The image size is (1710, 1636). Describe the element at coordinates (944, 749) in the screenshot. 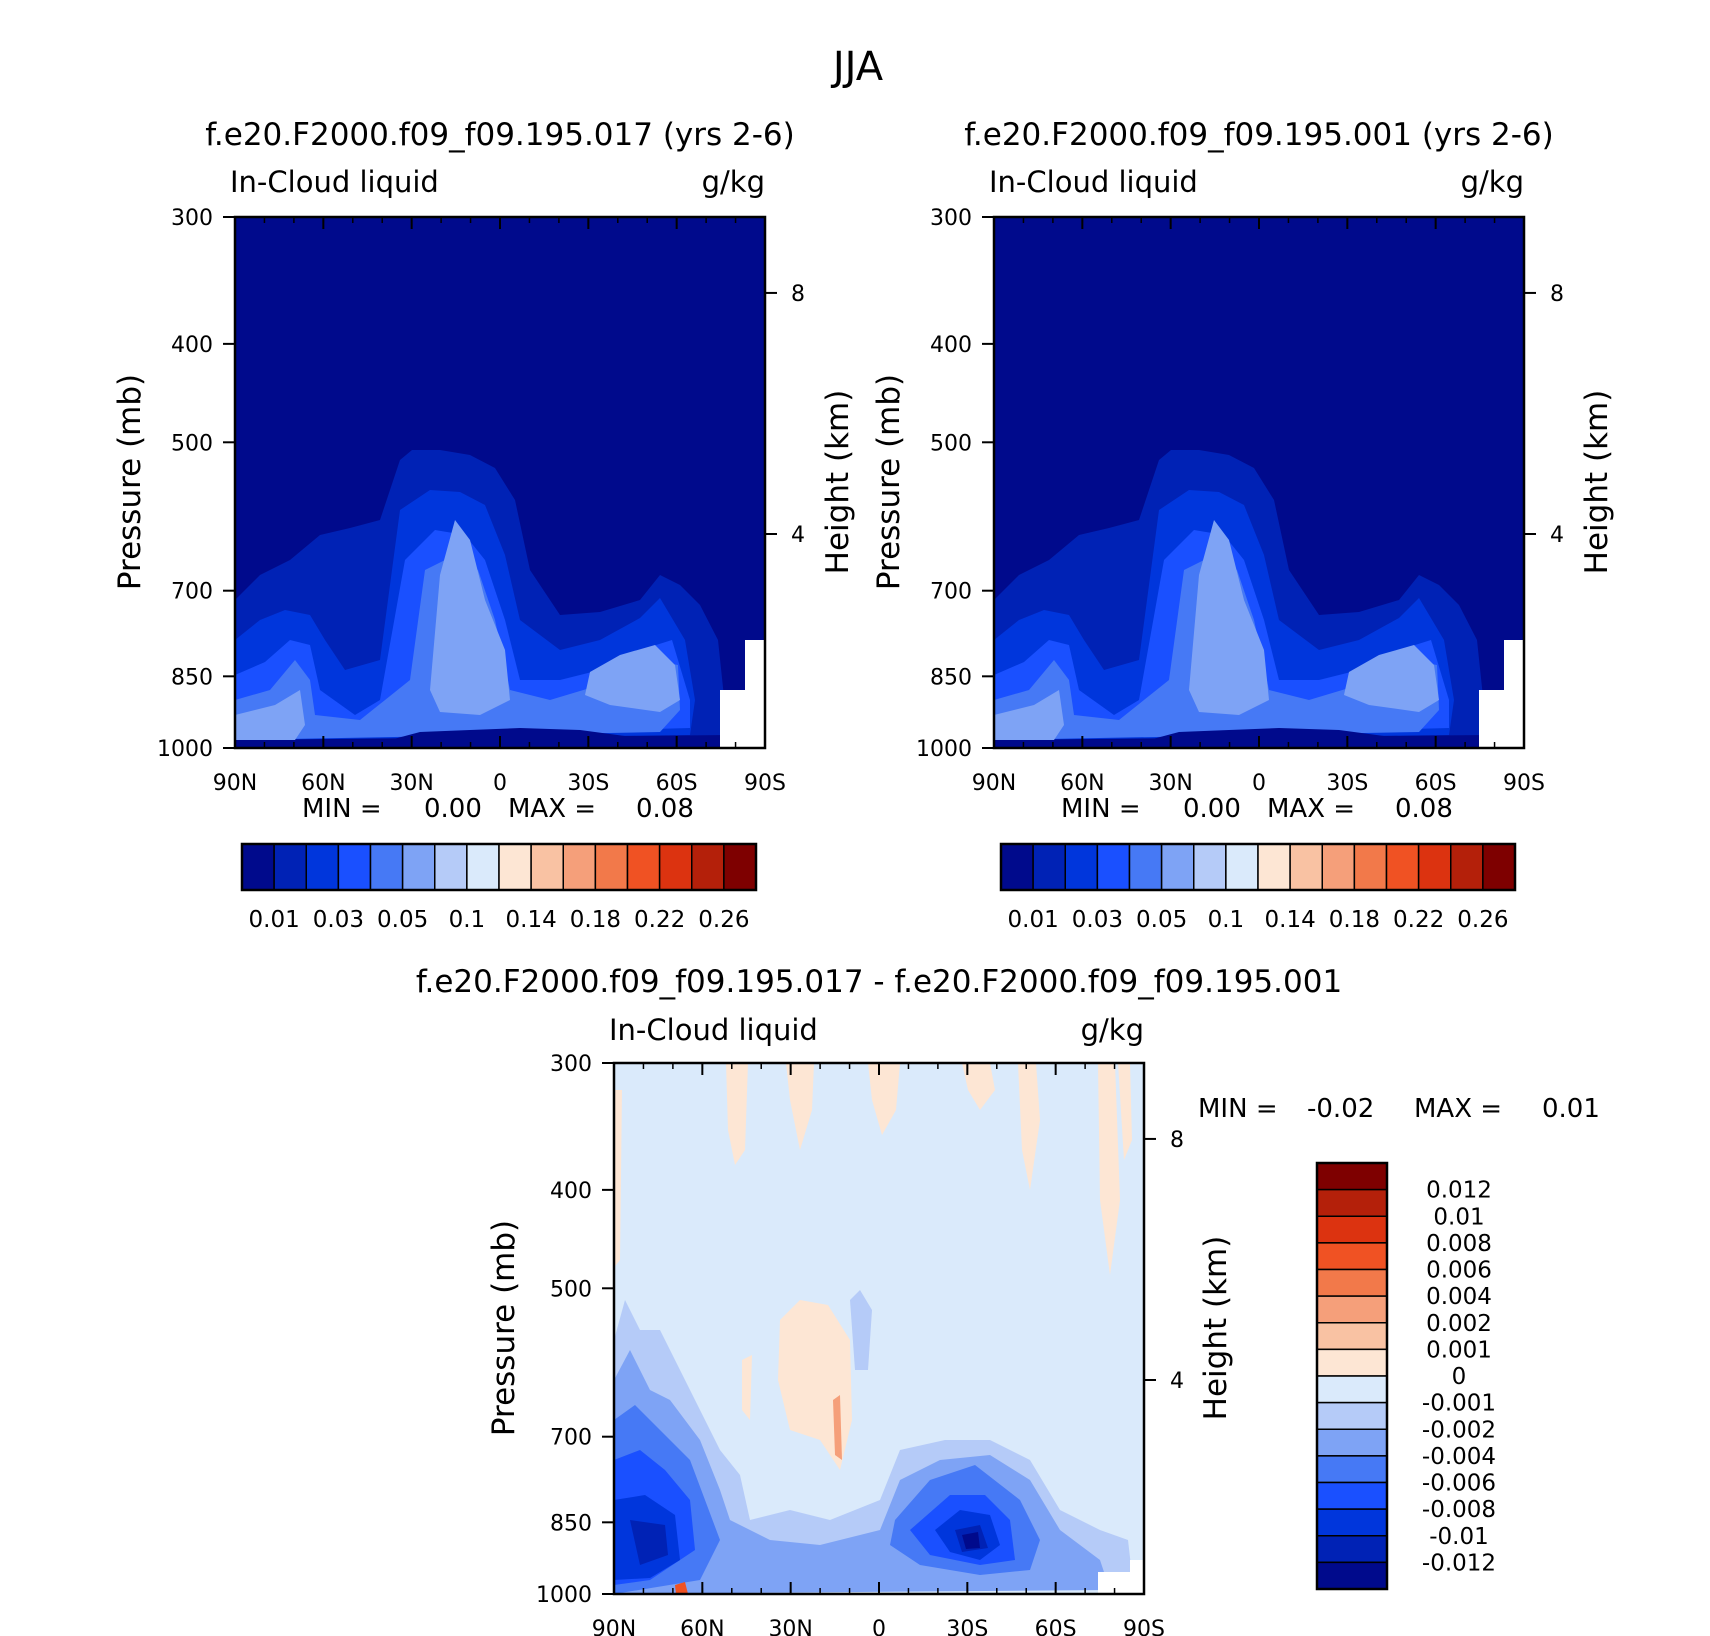

I see `panel-b-ytick-label: 1000` at that location.